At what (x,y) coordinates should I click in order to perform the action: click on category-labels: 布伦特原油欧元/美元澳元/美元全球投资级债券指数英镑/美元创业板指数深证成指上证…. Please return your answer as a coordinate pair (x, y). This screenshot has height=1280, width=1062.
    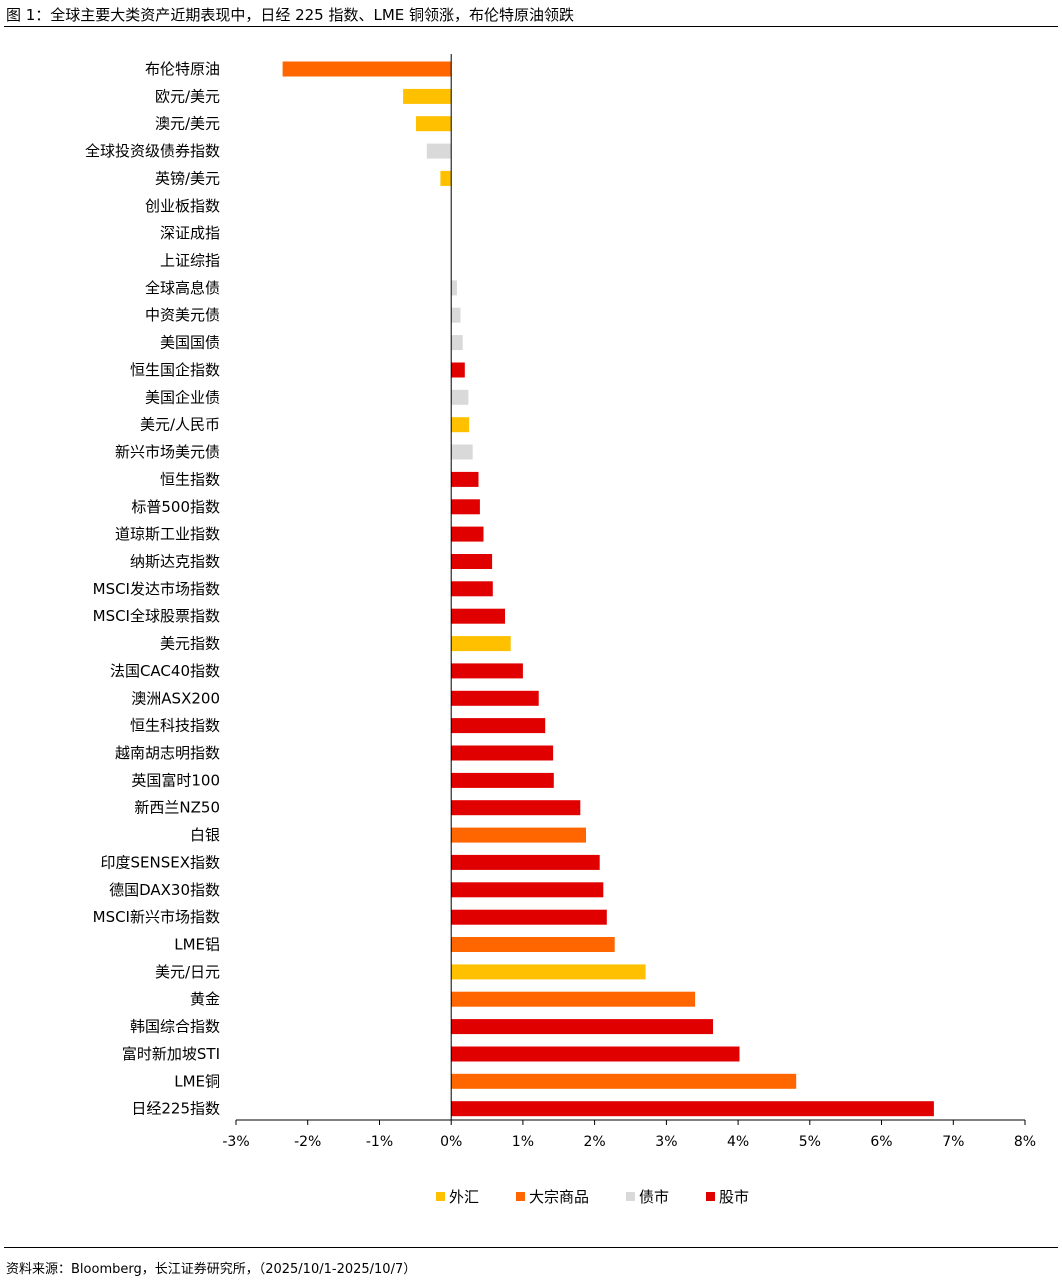
    Looking at the image, I should click on (152, 589).